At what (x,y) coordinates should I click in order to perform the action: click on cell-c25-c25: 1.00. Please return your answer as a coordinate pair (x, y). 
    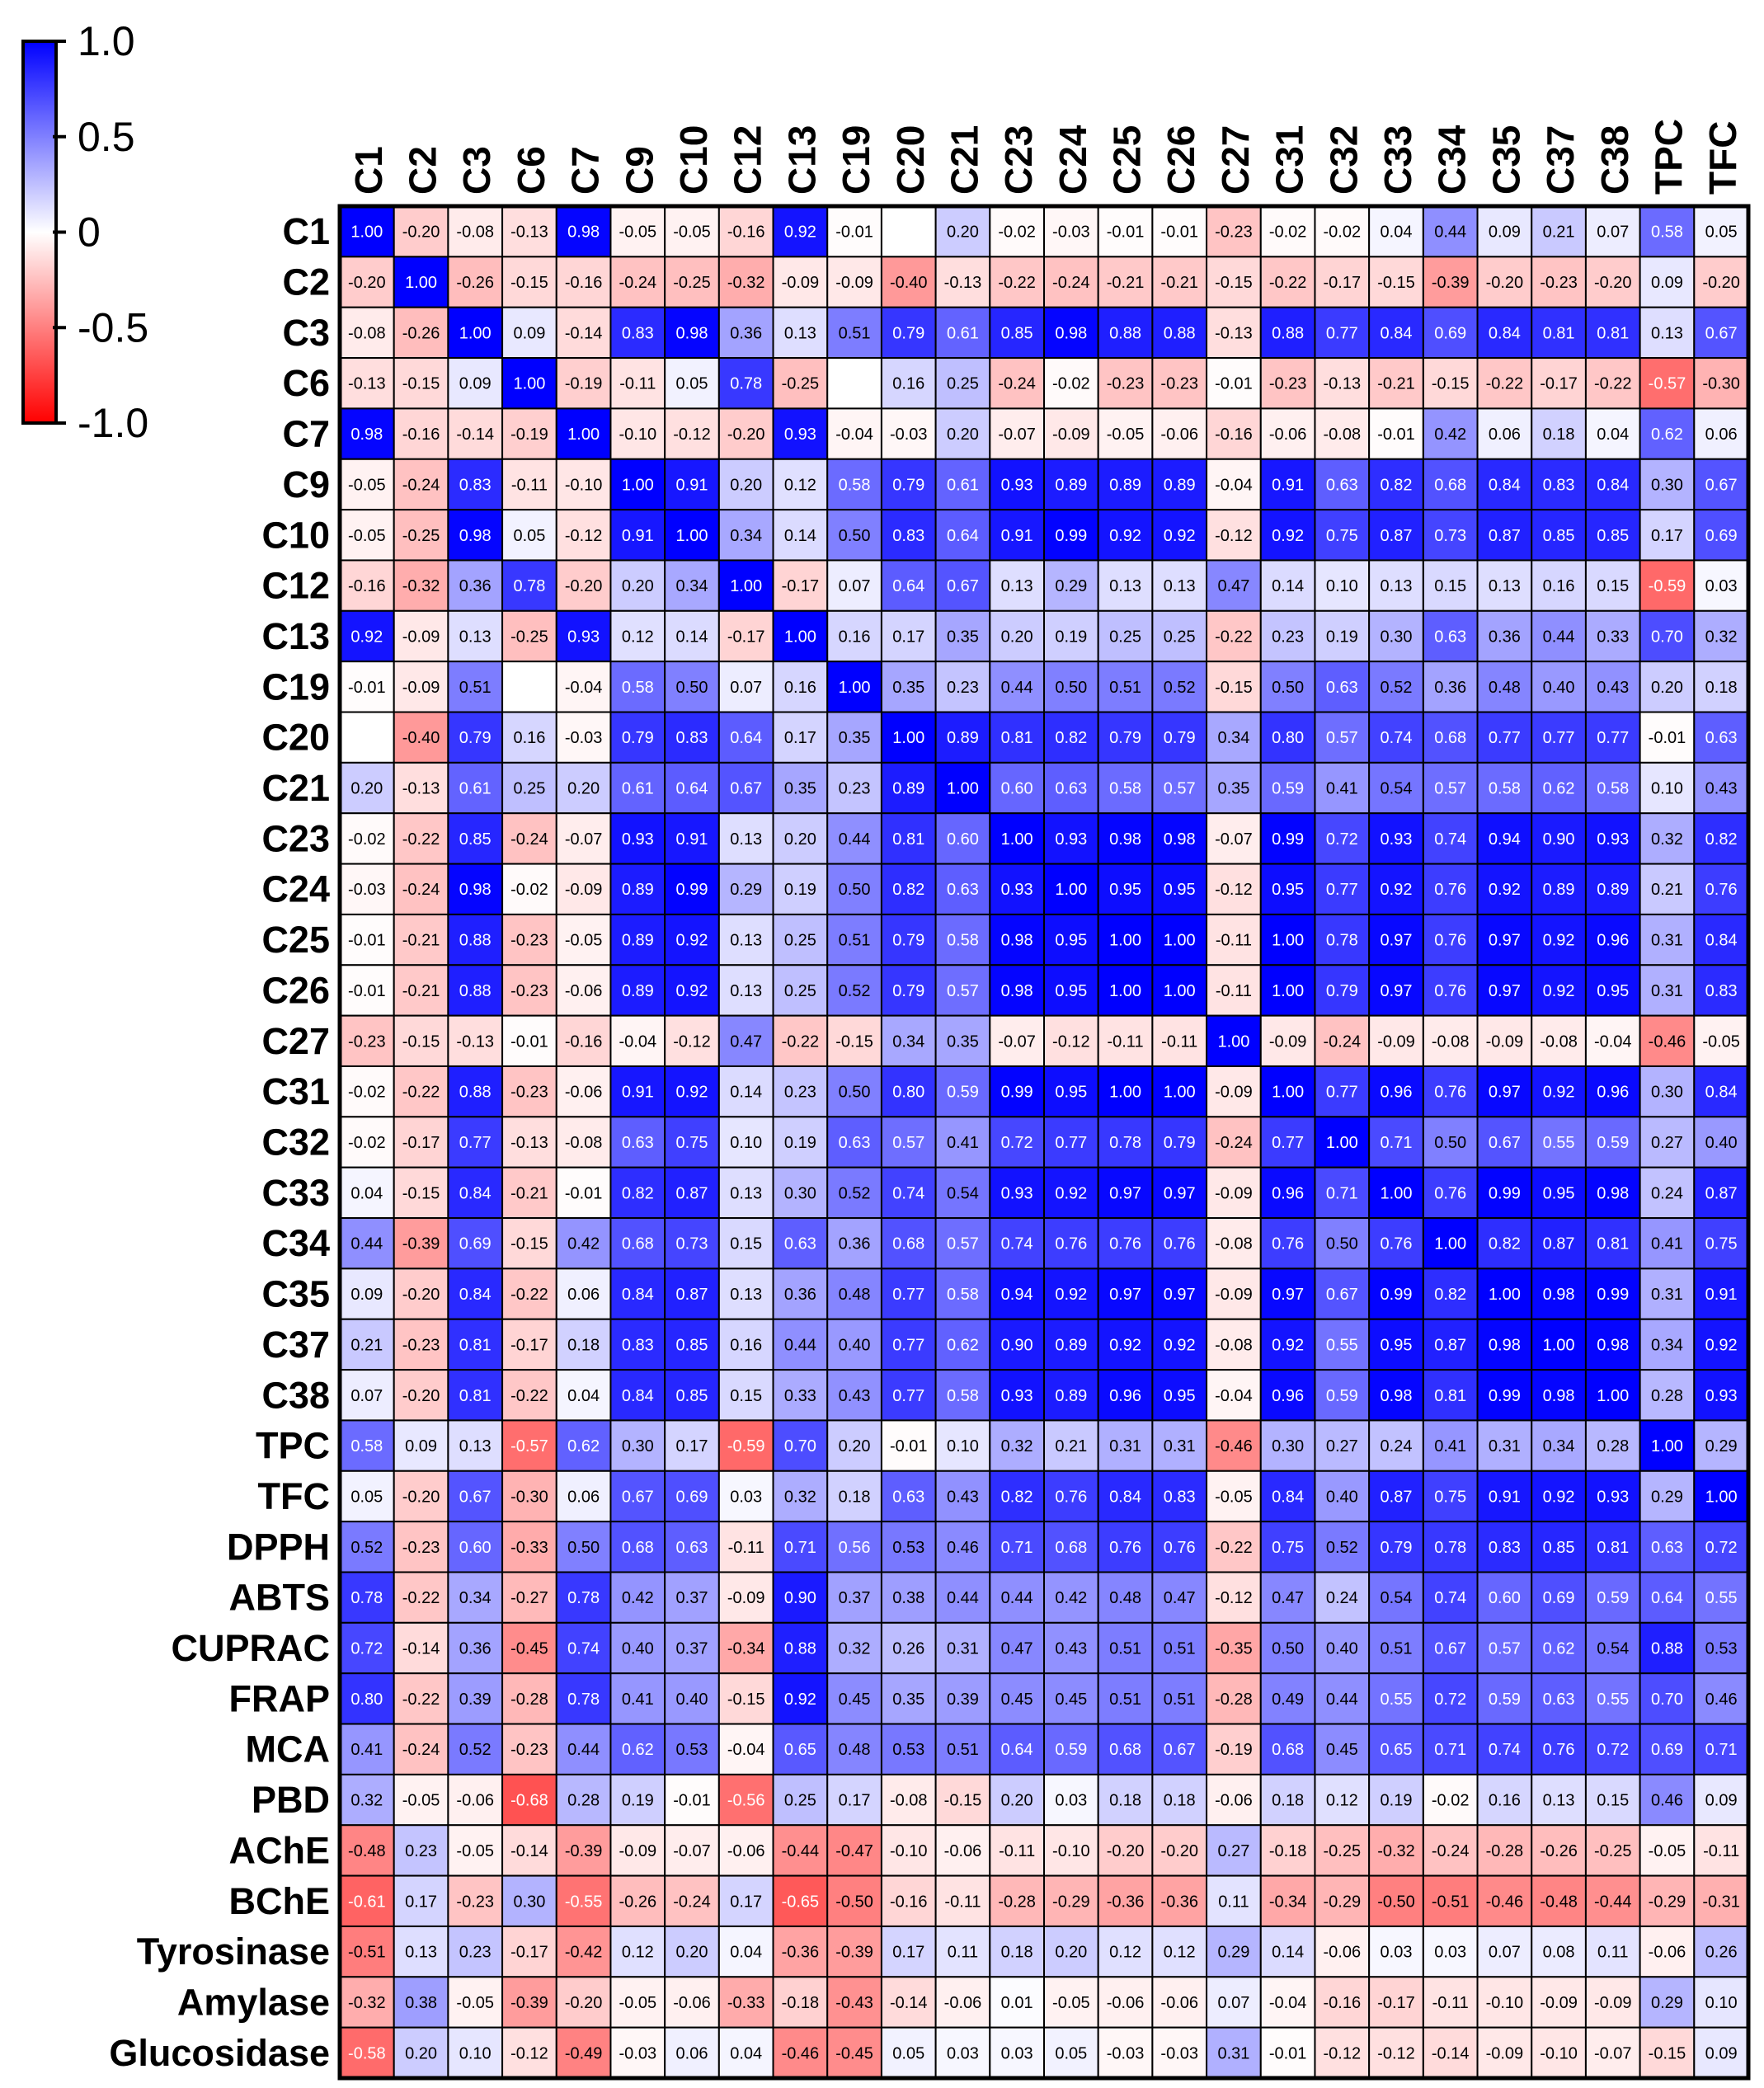
    Looking at the image, I should click on (1125, 939).